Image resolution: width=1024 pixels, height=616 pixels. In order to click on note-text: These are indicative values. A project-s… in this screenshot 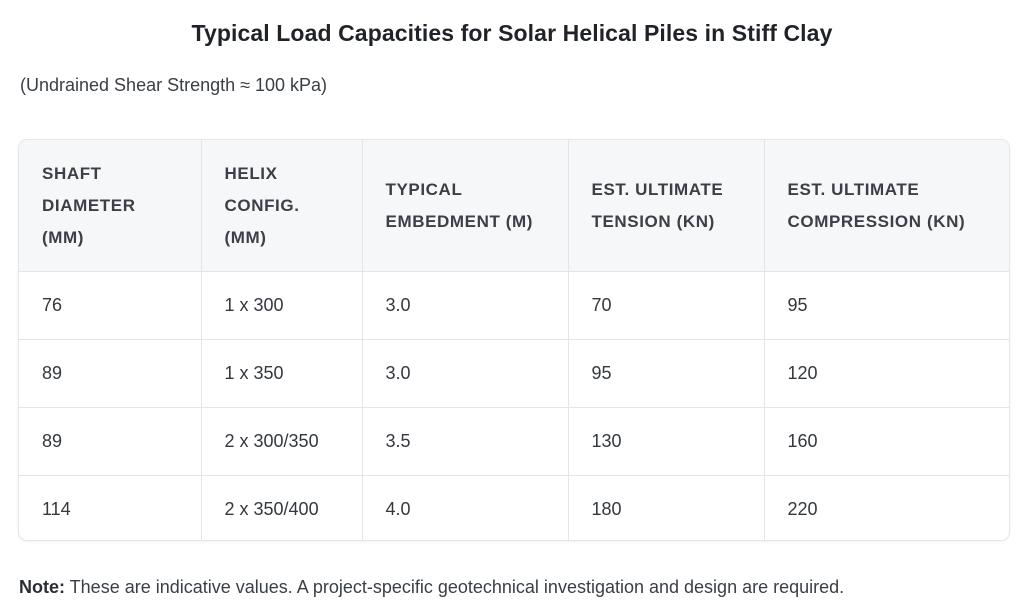, I will do `click(455, 587)`.